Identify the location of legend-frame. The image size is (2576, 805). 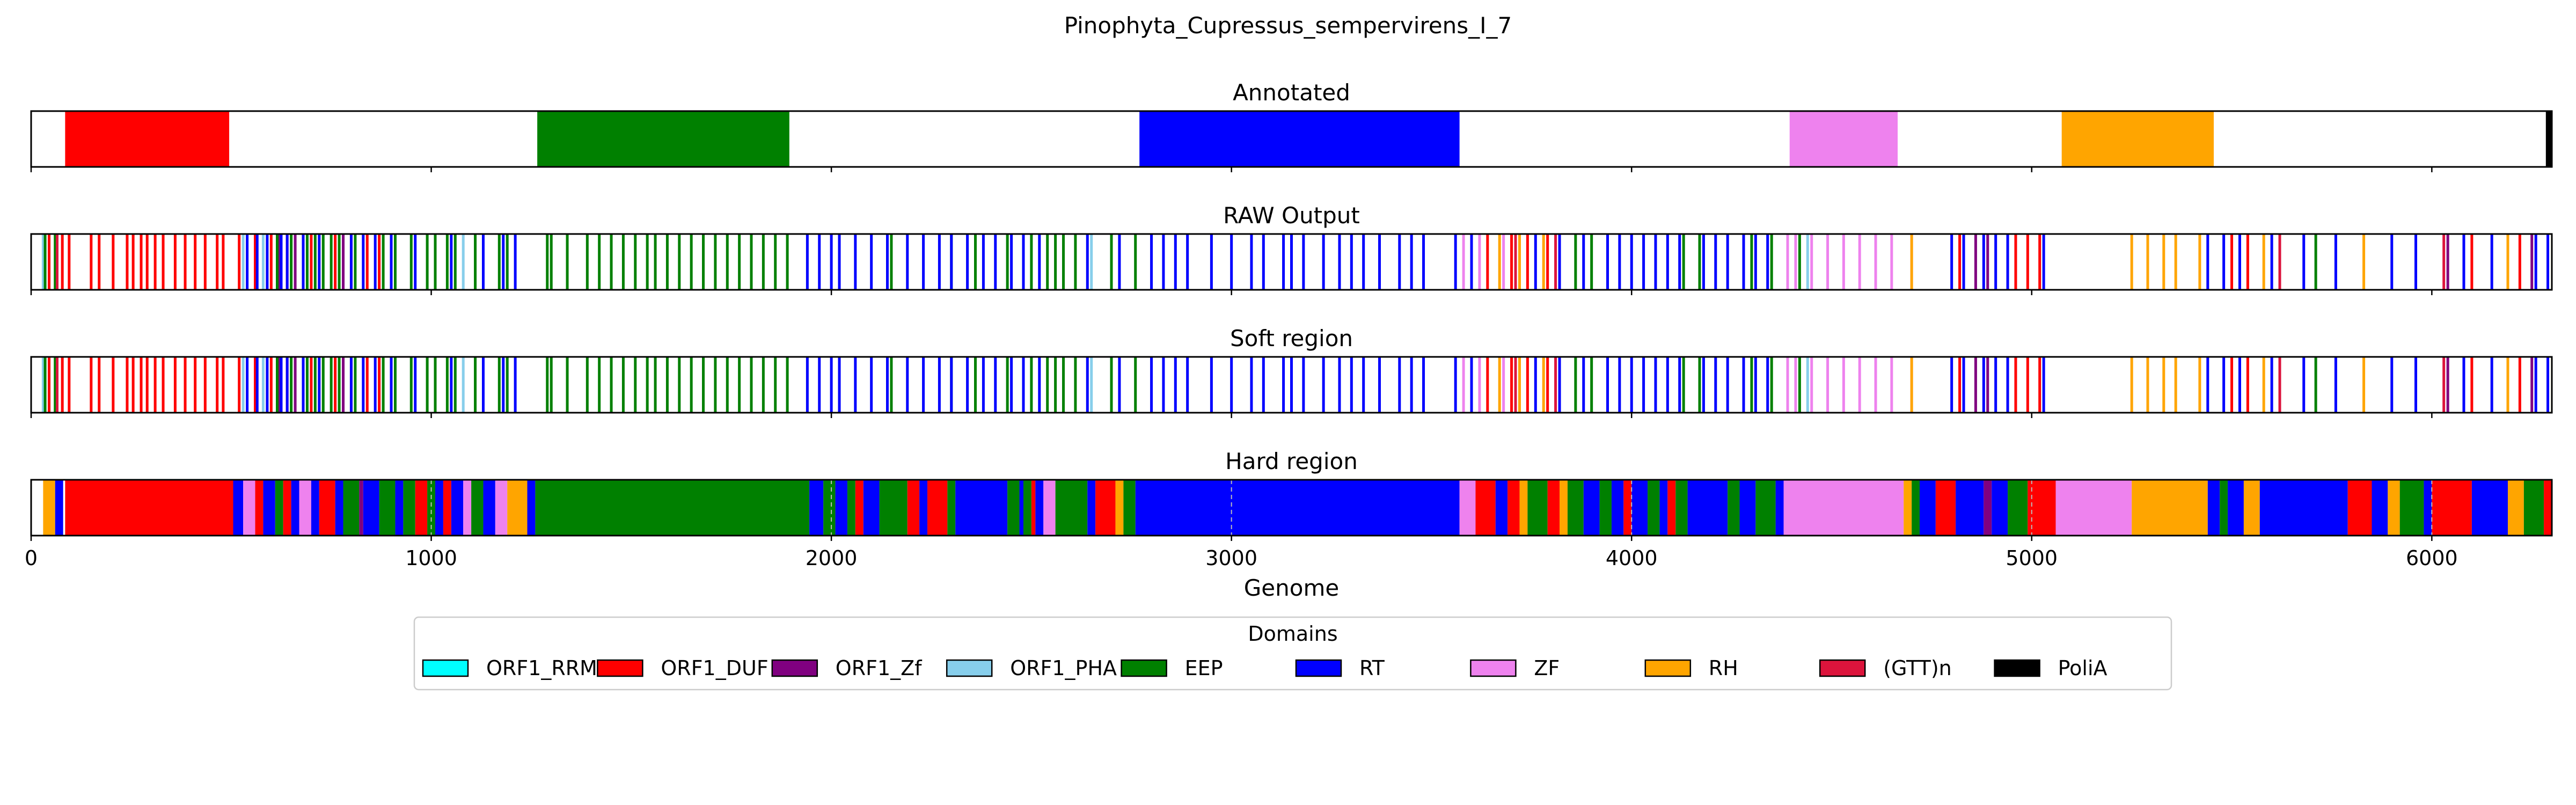
(1292, 653).